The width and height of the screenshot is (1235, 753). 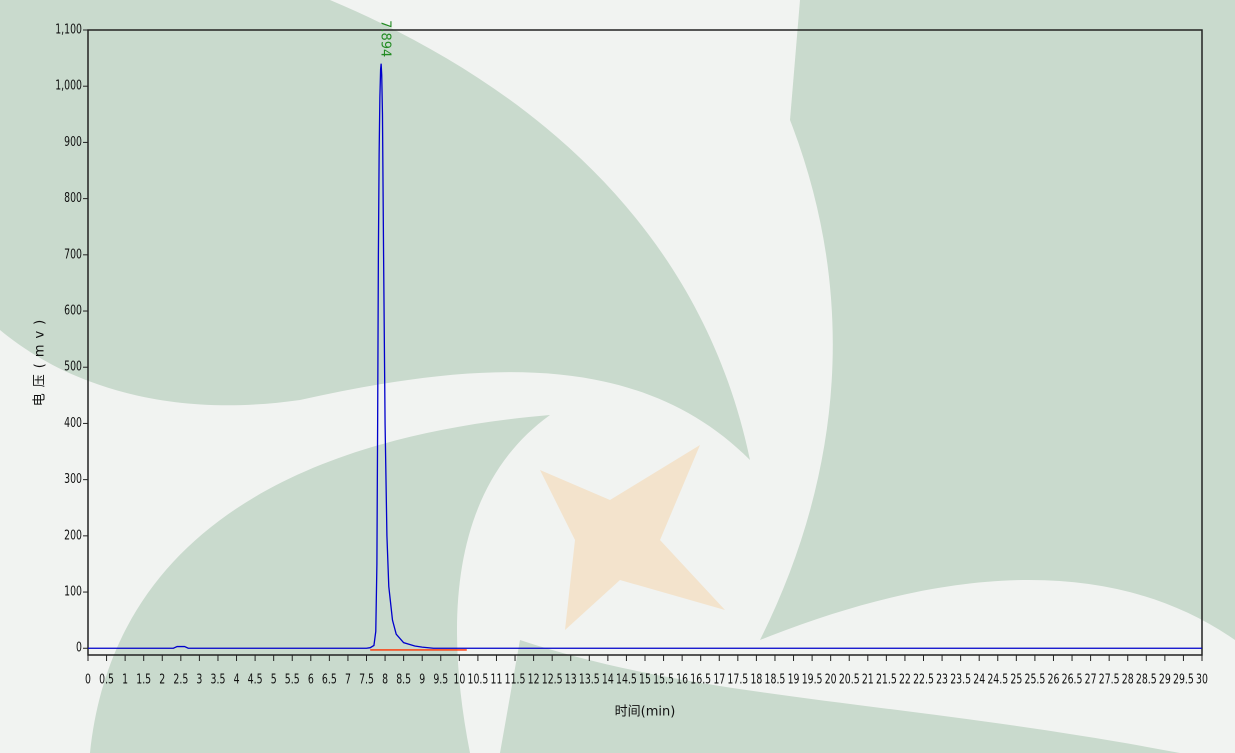 I want to click on x-tick-label: 11, so click(x=497, y=679).